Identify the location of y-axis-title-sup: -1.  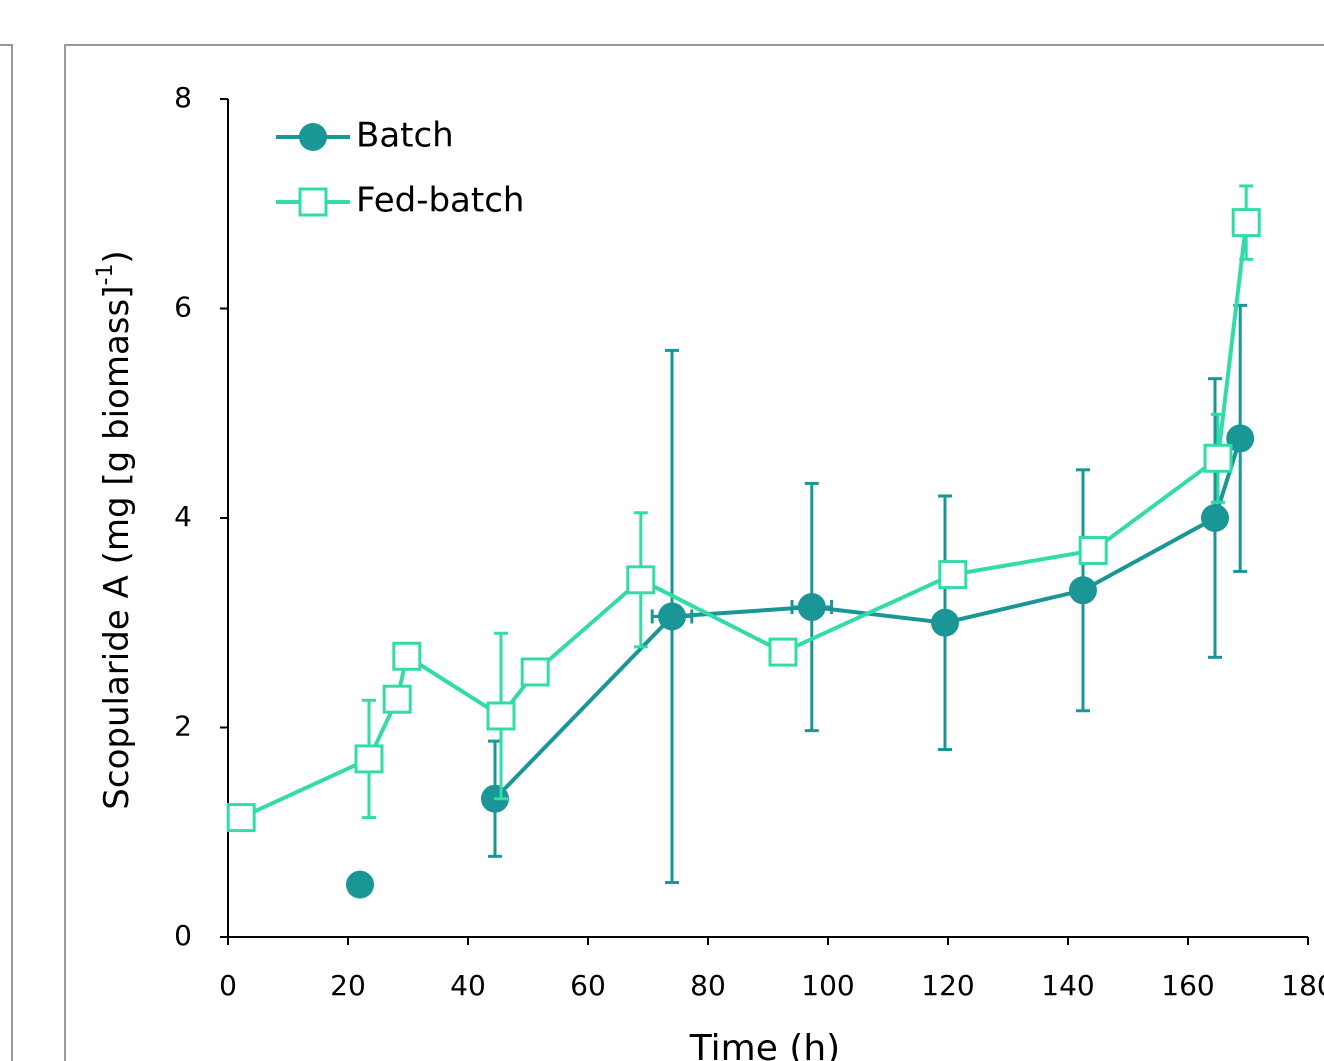
(105, 275).